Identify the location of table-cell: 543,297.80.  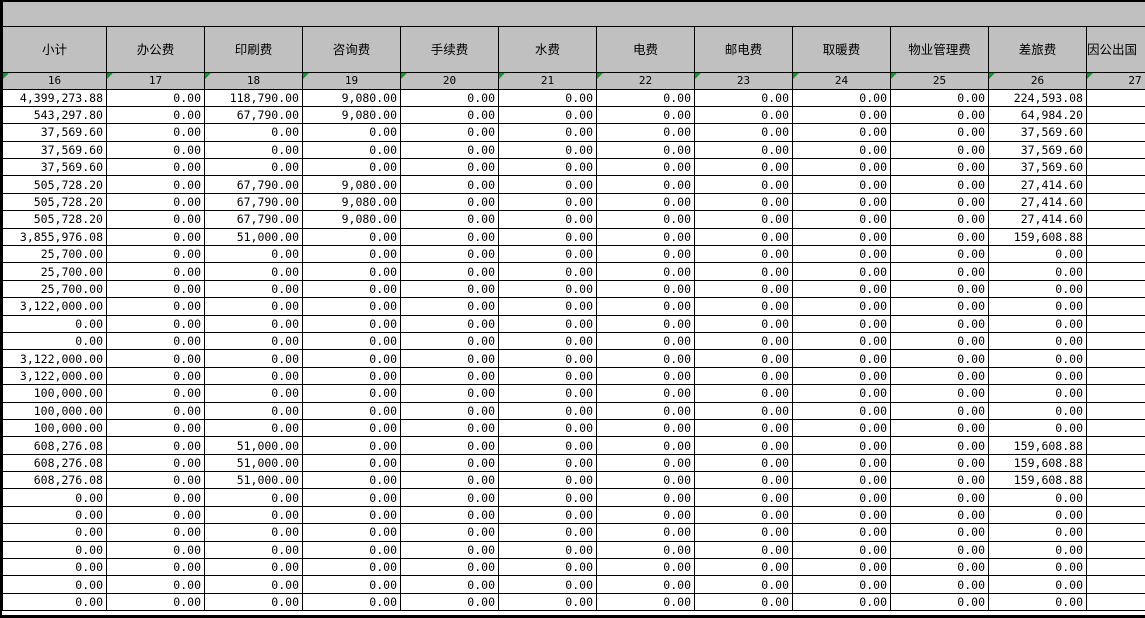
(54, 115).